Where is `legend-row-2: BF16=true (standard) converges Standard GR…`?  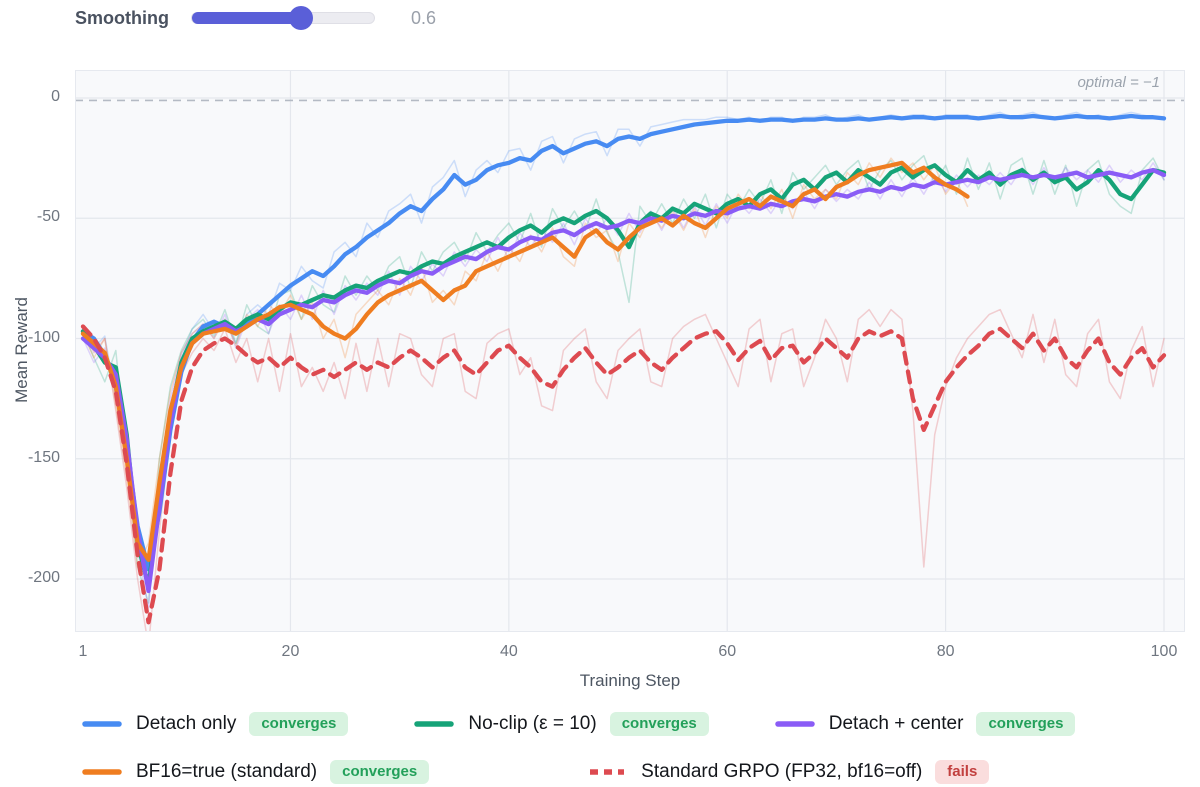 legend-row-2: BF16=true (standard) converges Standard GR… is located at coordinates (536, 772).